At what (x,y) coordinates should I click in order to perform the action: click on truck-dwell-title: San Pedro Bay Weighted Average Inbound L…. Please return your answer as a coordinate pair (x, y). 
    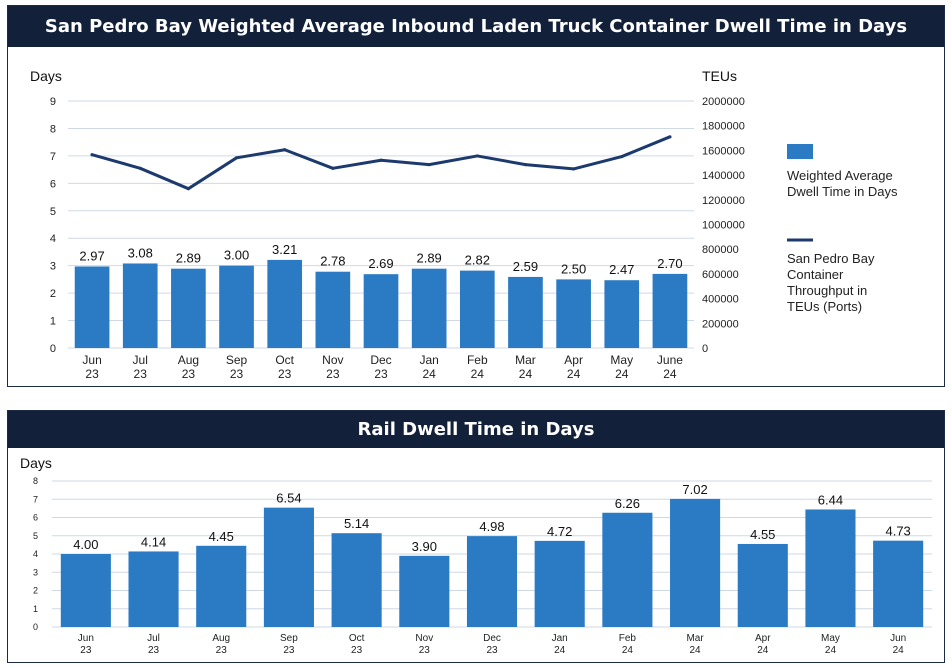
    Looking at the image, I should click on (476, 26).